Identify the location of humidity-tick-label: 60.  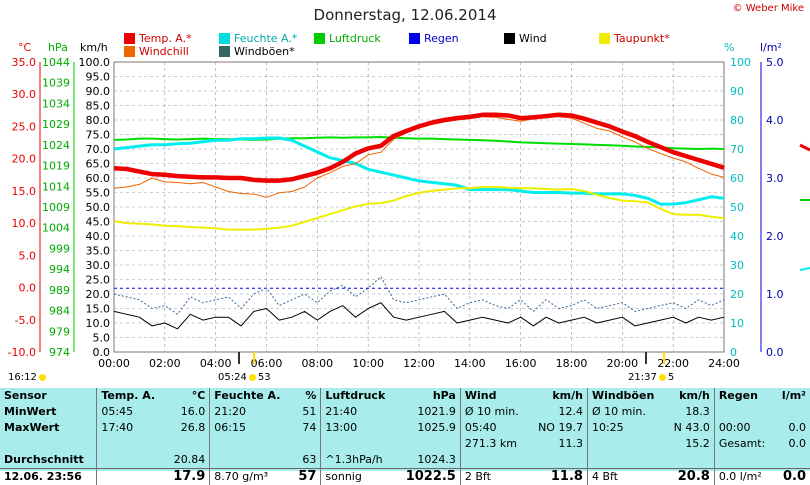
(737, 178).